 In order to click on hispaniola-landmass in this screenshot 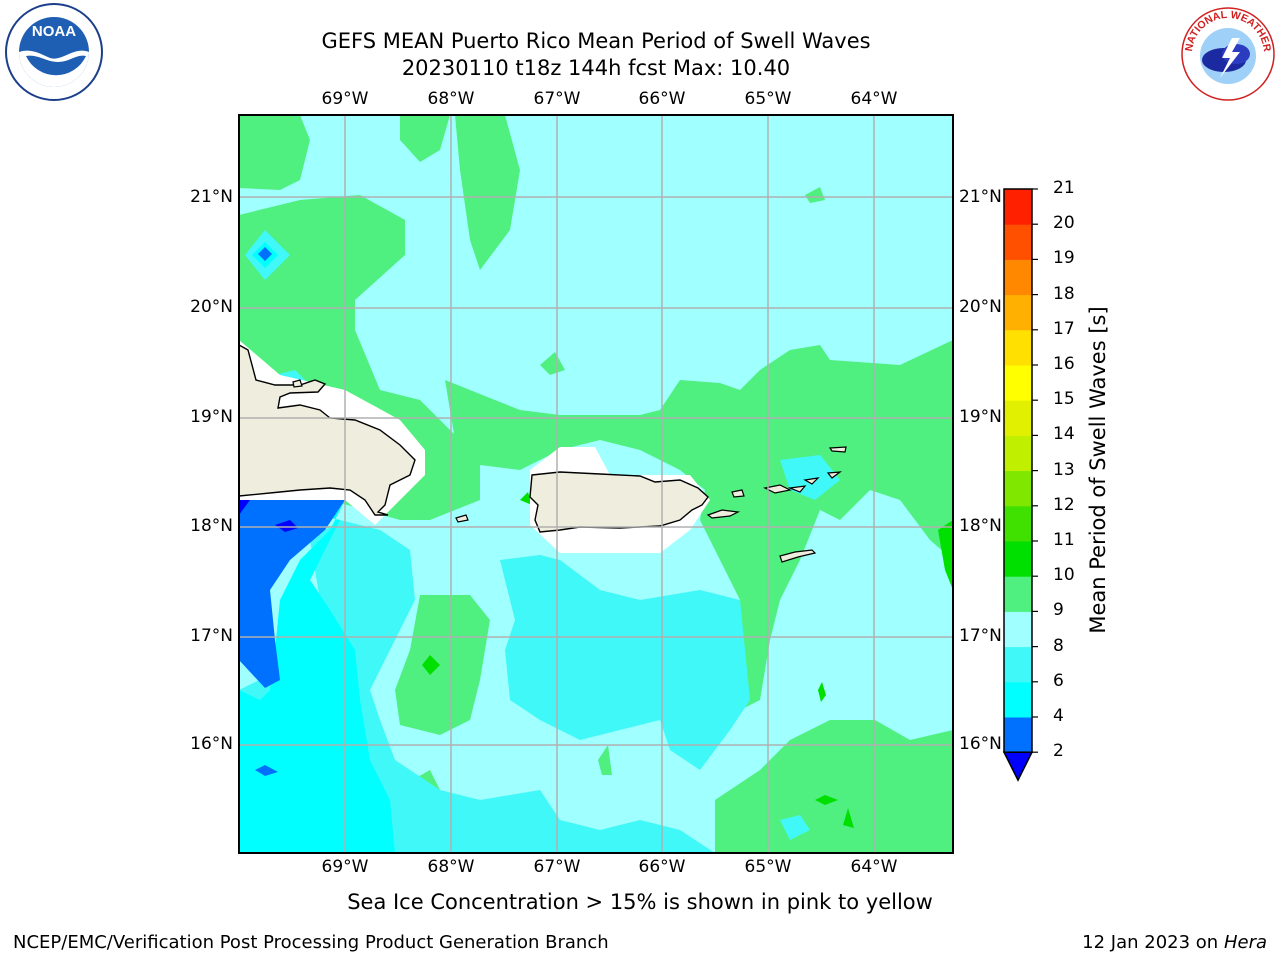, I will do `click(327, 430)`.